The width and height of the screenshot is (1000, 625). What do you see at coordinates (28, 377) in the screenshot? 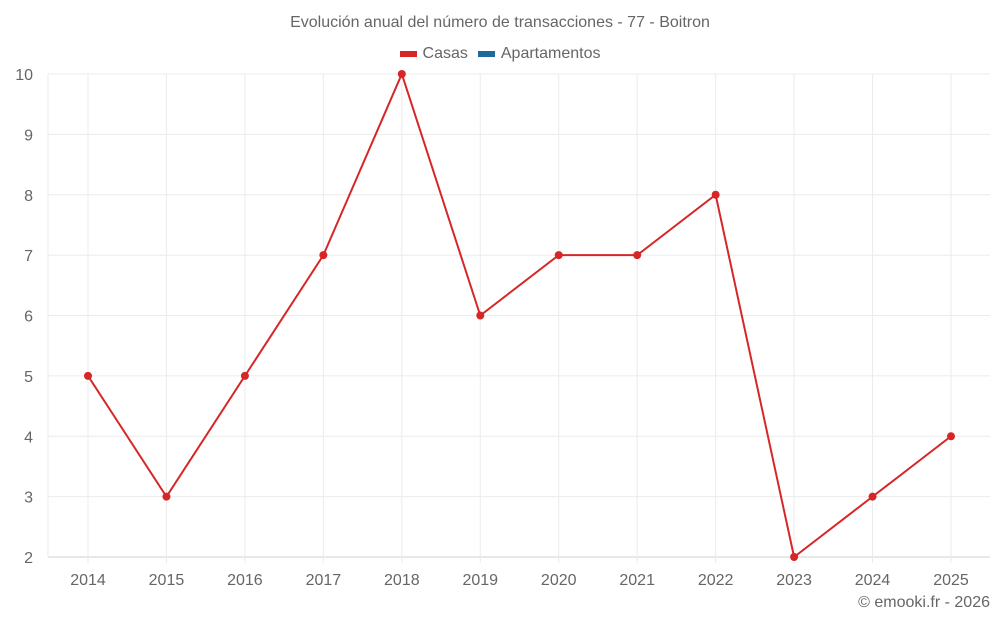
I see `y-tick-label: 5` at bounding box center [28, 377].